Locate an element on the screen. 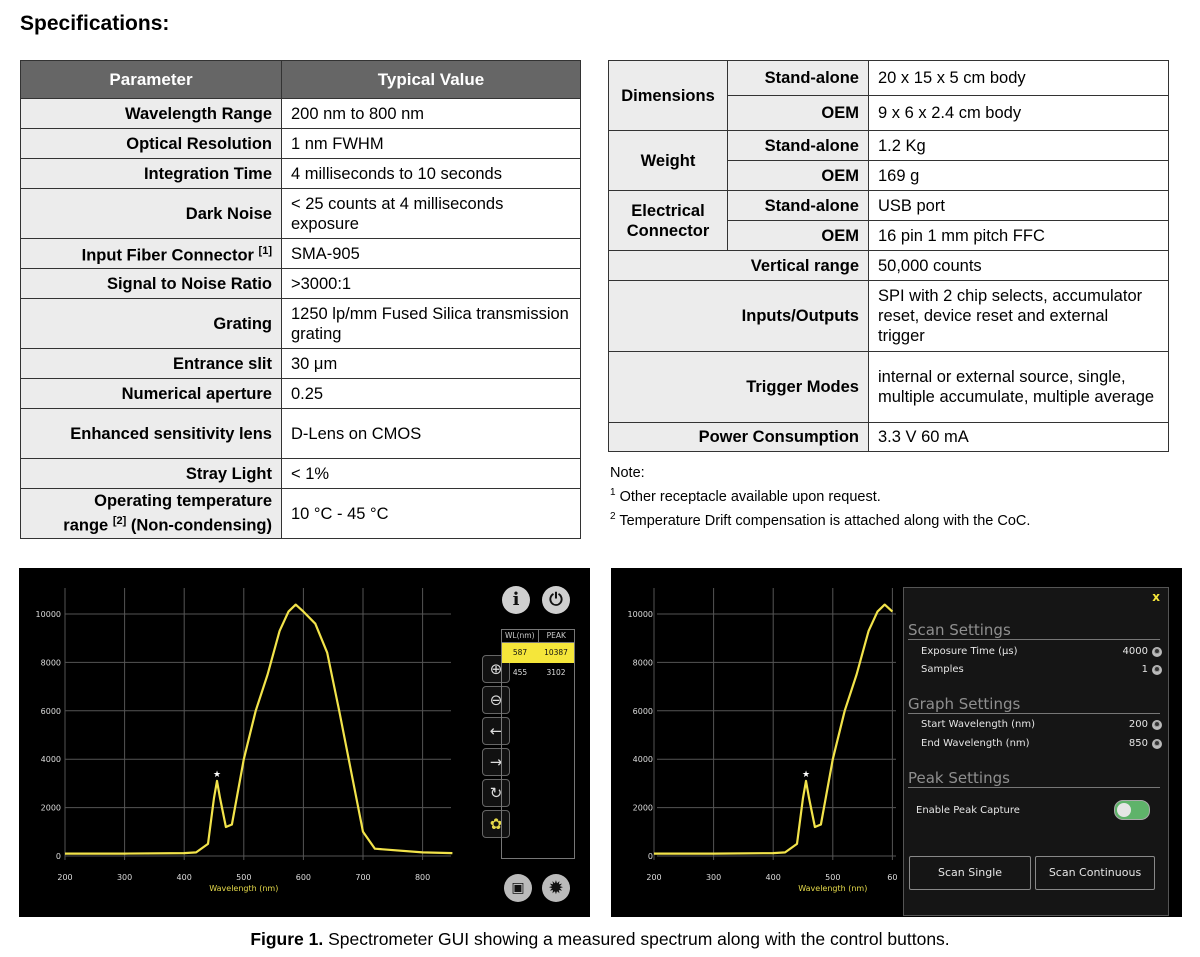 The height and width of the screenshot is (957, 1200). peak-wl: 587 is located at coordinates (520, 652).